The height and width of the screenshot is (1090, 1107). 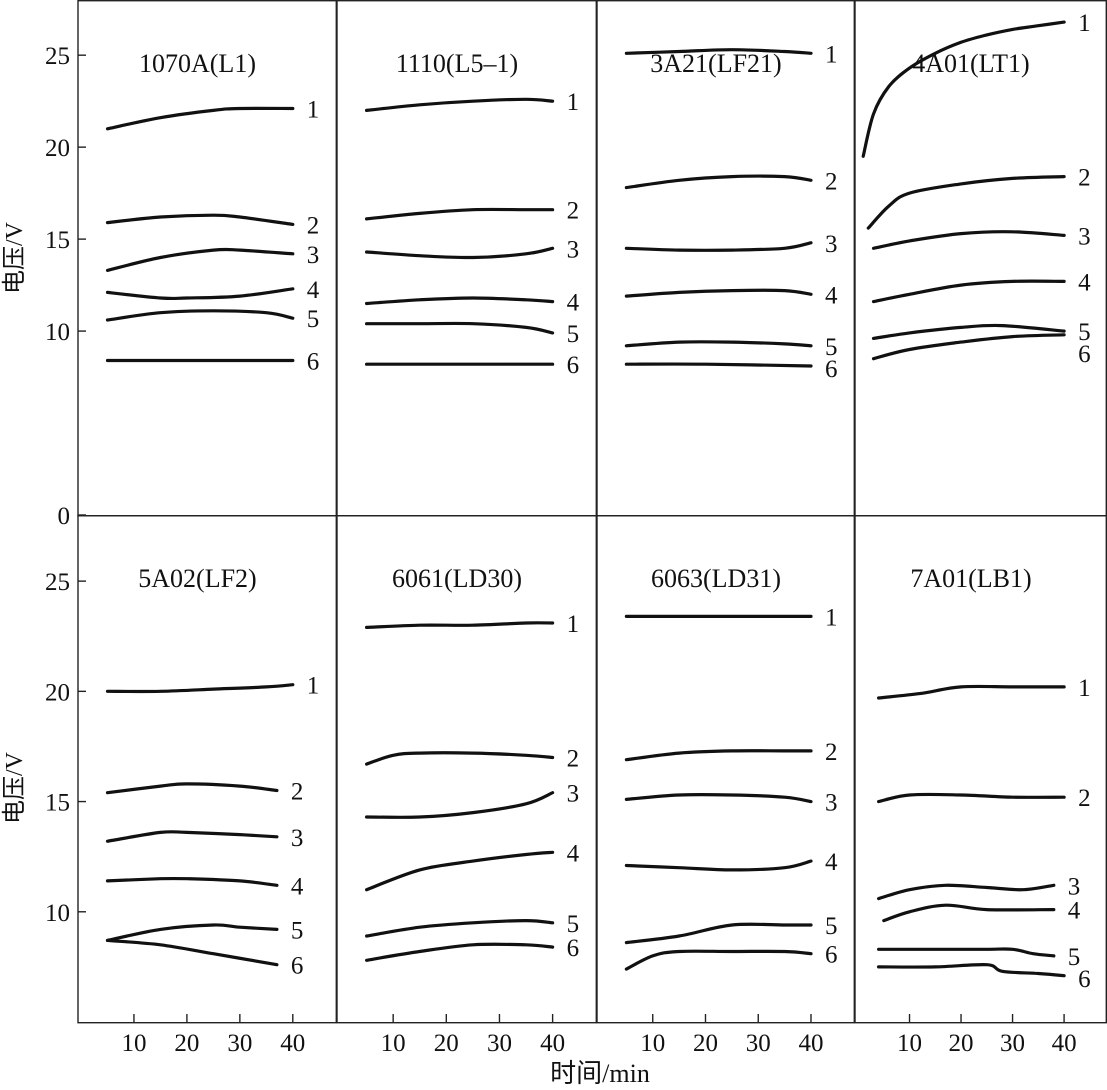 I want to click on y-tick-label: 10, so click(x=57, y=913).